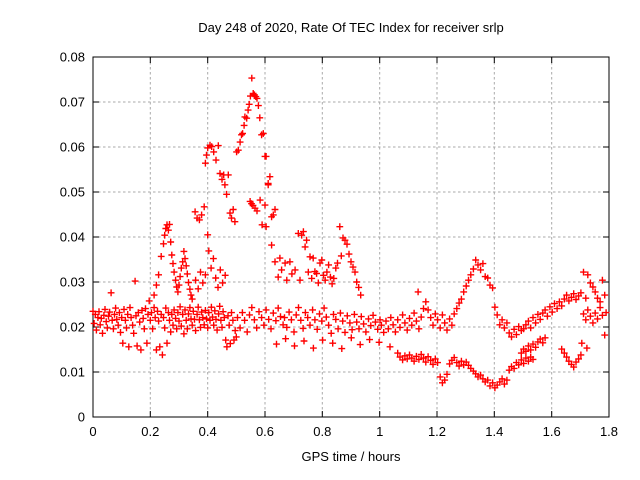  Describe the element at coordinates (72, 282) in the screenshot. I see `y-tick-label: 0.03` at that location.